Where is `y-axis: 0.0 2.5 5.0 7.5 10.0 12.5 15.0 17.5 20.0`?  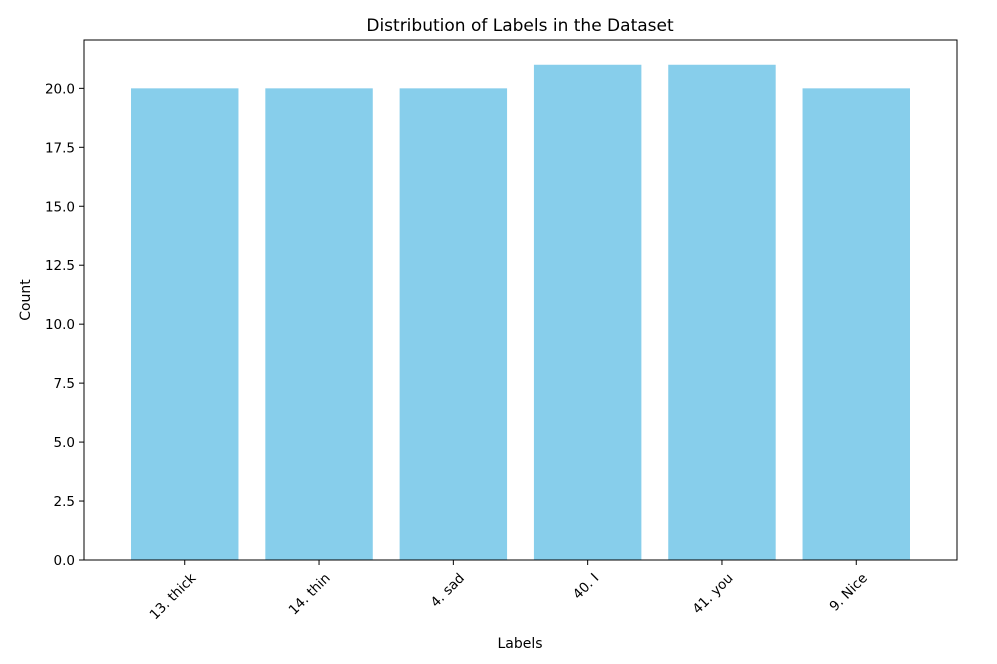 y-axis: 0.0 2.5 5.0 7.5 10.0 12.5 15.0 17.5 20.0 is located at coordinates (64, 325).